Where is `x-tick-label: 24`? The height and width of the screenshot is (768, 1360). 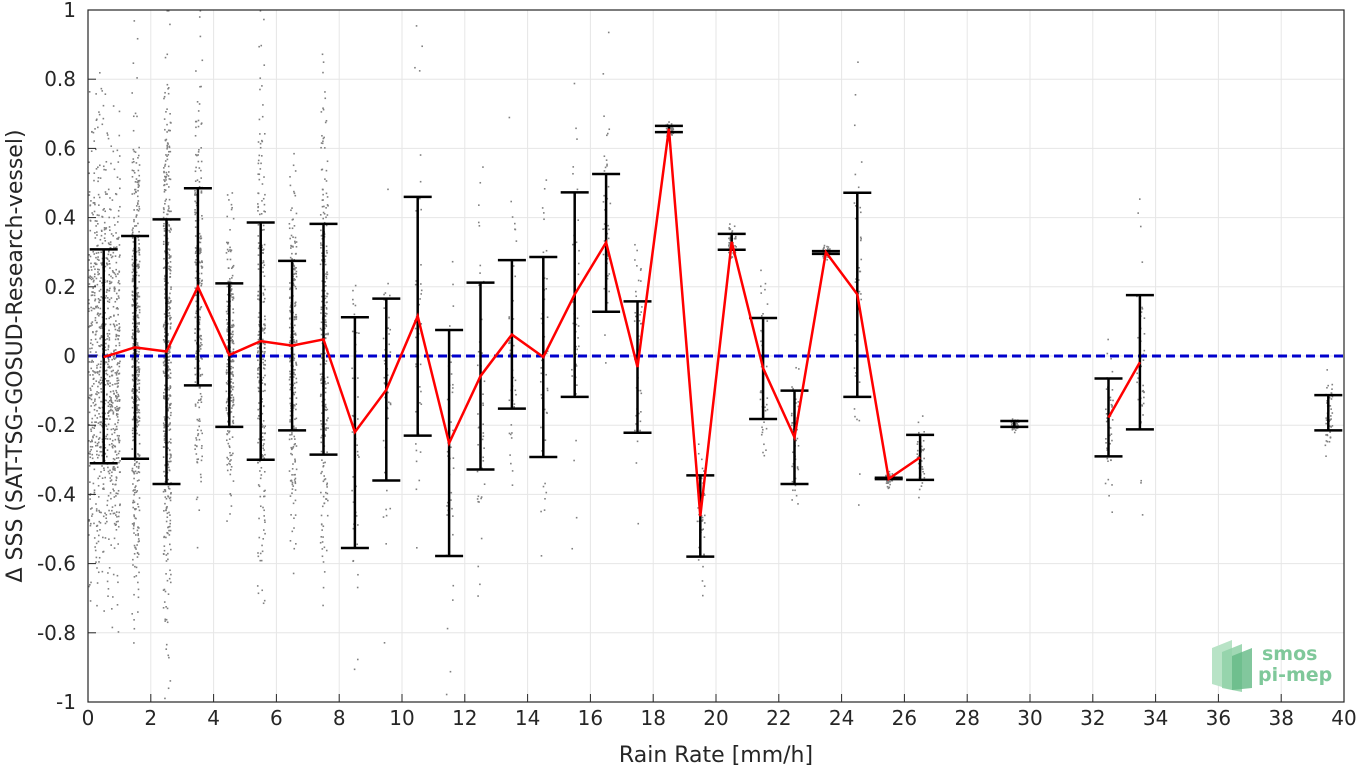 x-tick-label: 24 is located at coordinates (841, 718).